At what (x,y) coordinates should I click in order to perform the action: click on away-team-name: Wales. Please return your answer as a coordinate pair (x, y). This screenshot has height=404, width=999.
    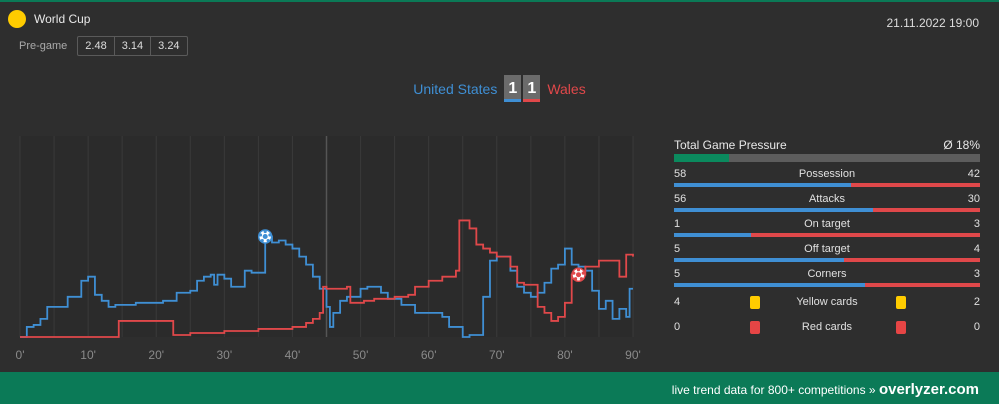
    Looking at the image, I should click on (566, 88).